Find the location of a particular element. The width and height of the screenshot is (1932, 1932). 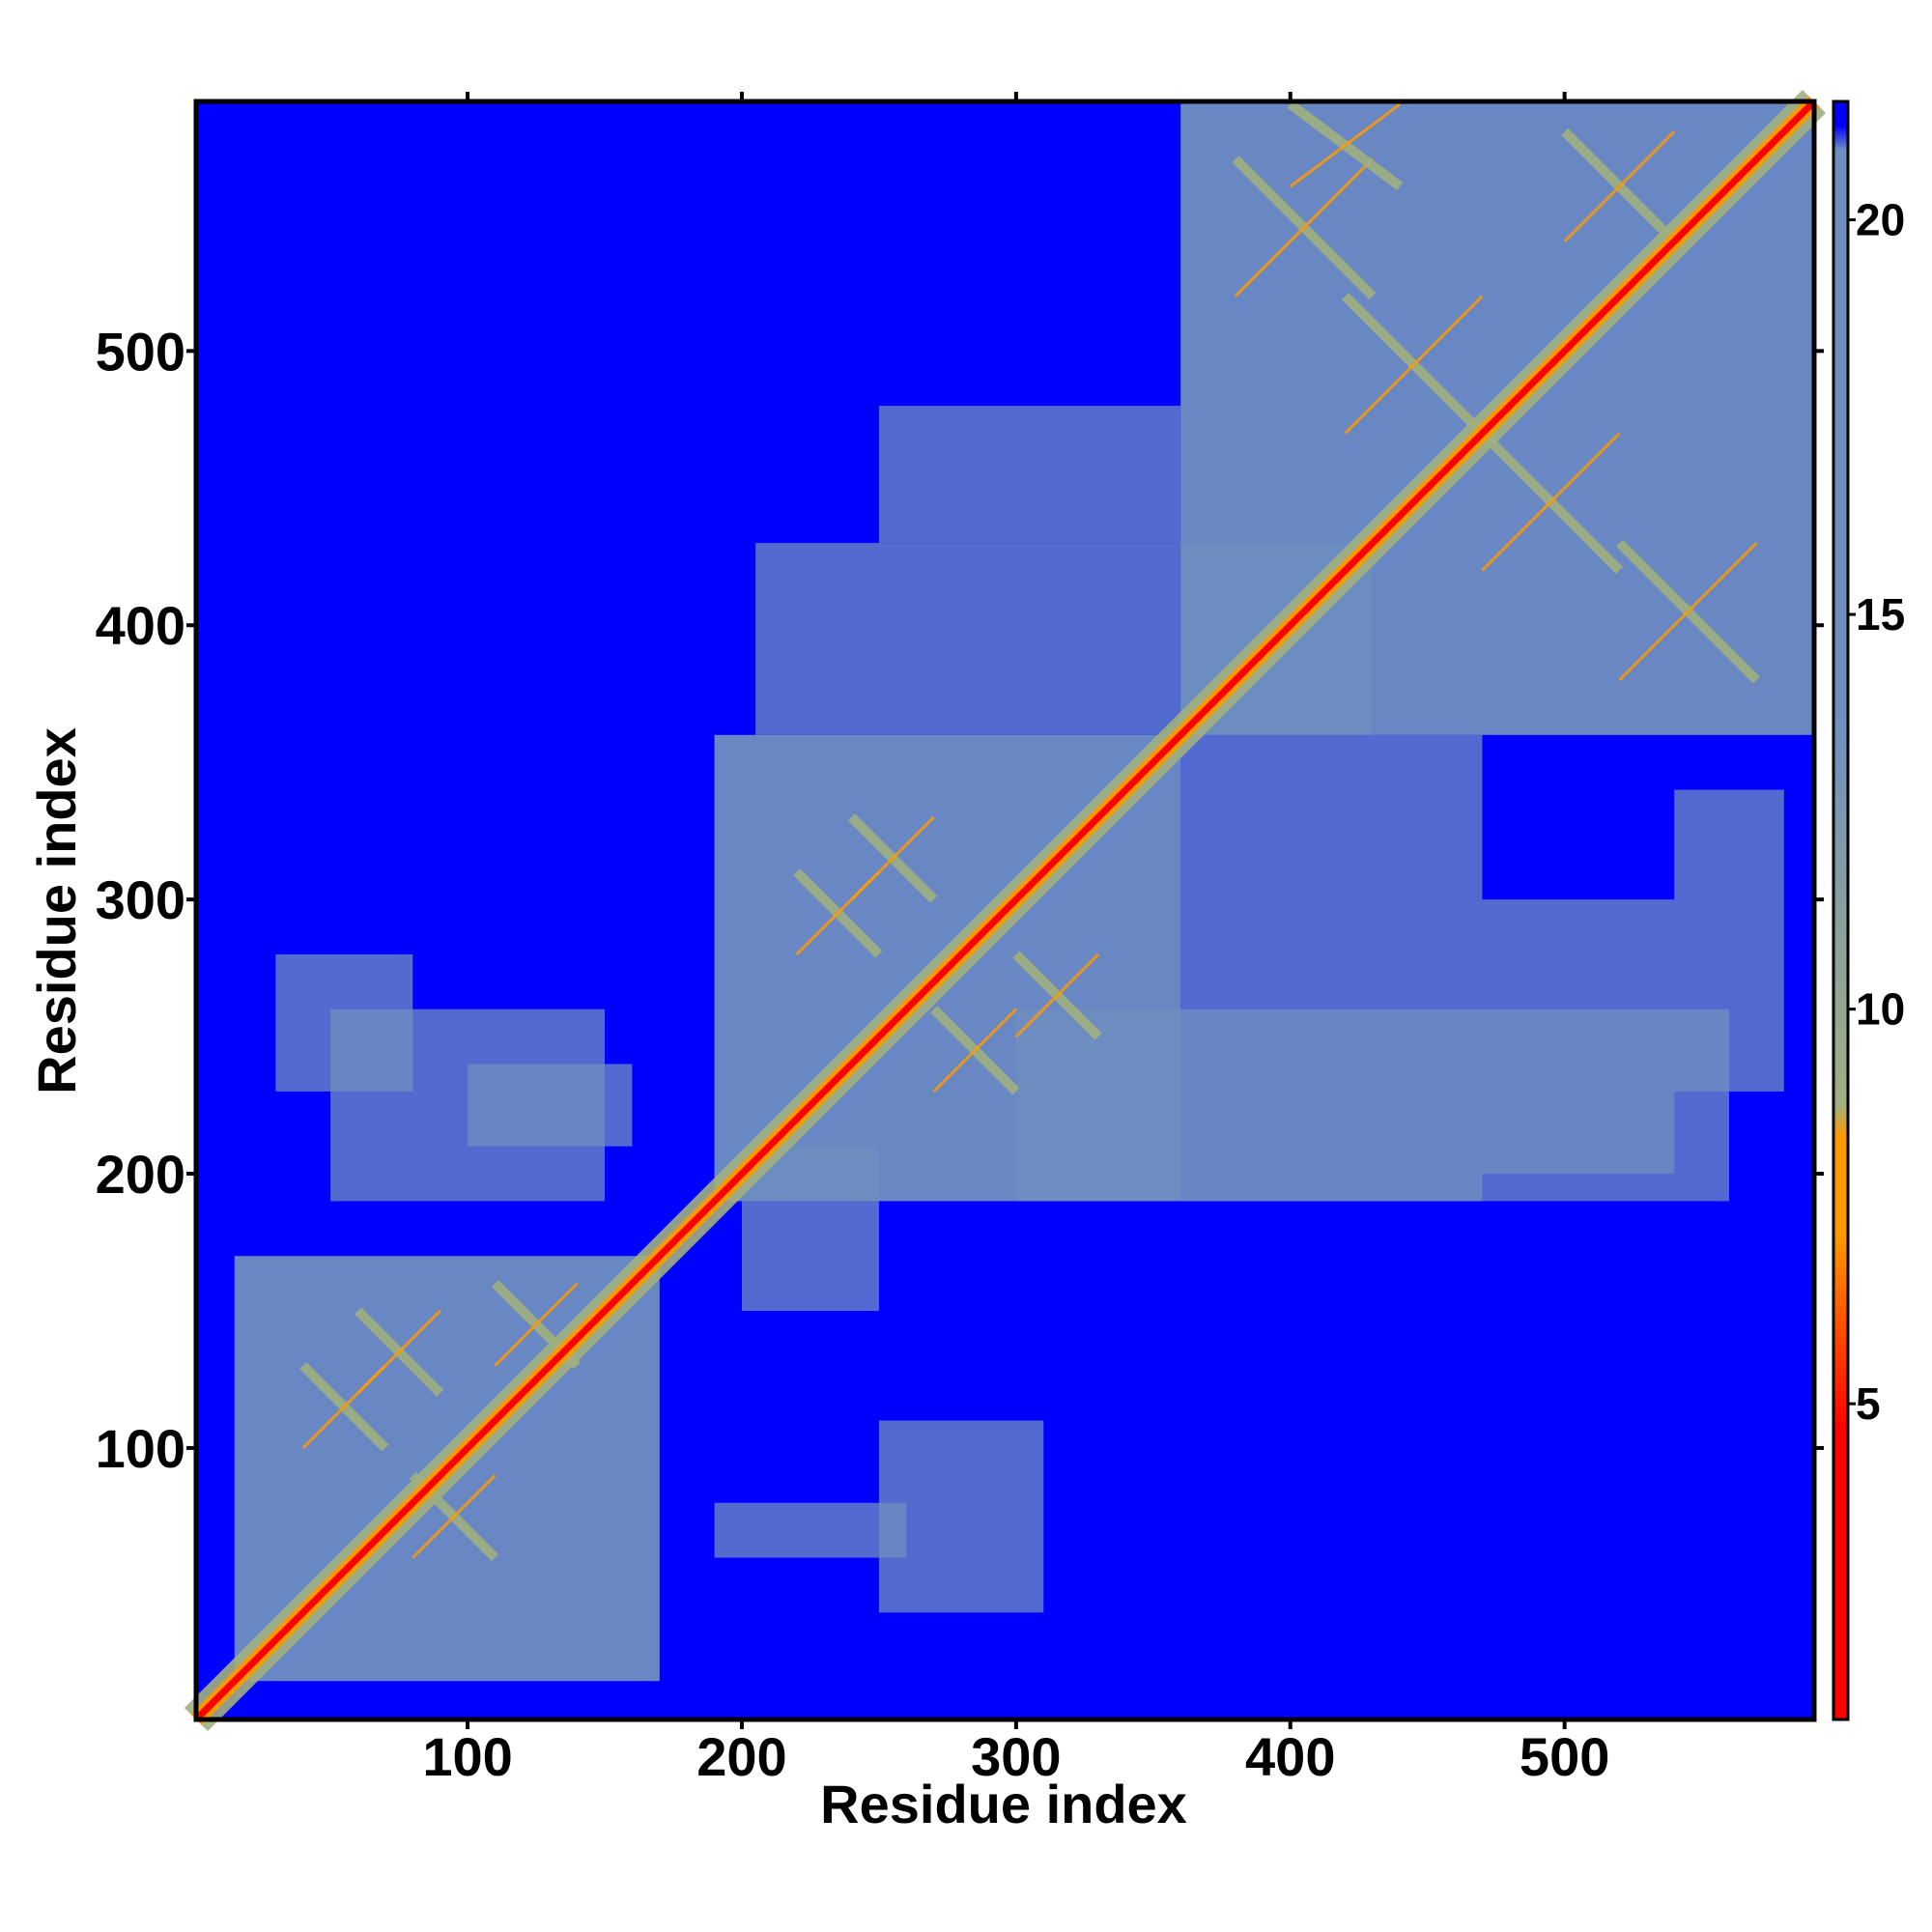

colorbar-tick-label: 20 is located at coordinates (1880, 220).